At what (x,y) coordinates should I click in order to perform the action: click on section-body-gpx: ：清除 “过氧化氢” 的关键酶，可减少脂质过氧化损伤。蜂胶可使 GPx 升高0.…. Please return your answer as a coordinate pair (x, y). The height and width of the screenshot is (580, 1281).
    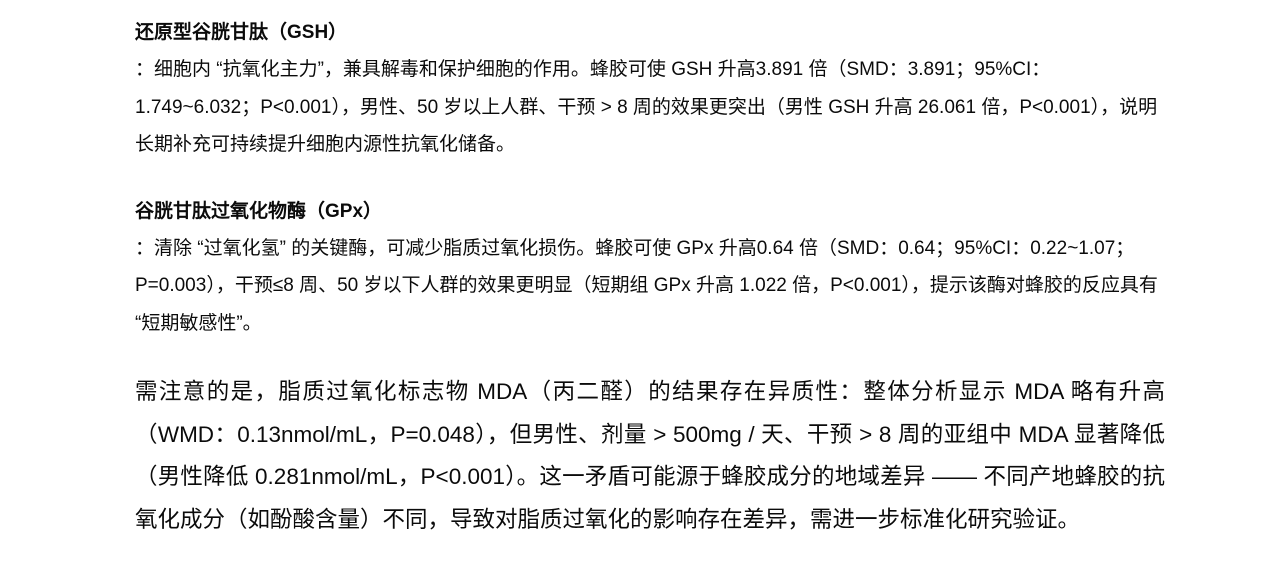
    Looking at the image, I should click on (646, 285).